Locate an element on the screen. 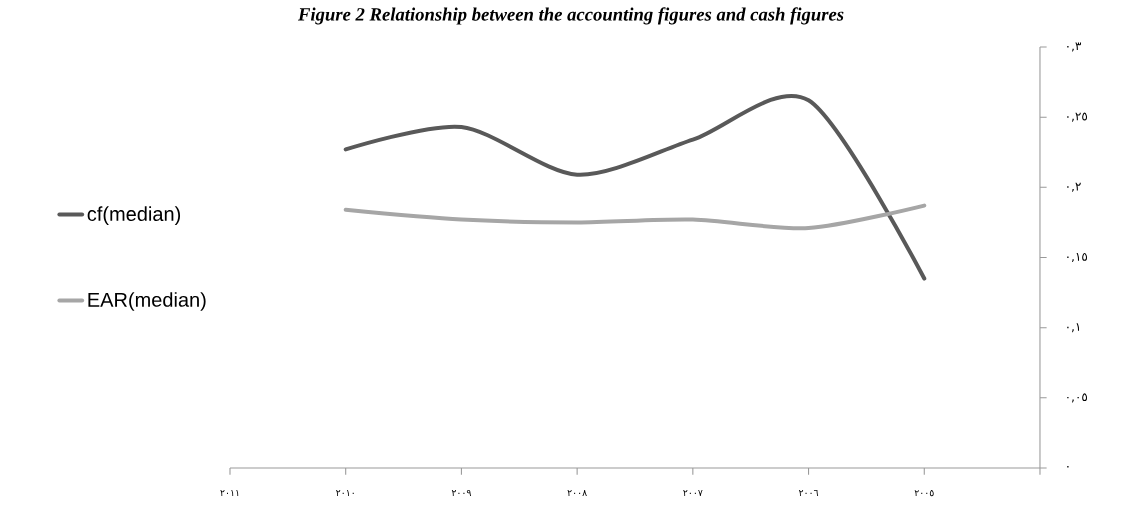  y-tick-label: ٠,٢ is located at coordinates (1074, 187).